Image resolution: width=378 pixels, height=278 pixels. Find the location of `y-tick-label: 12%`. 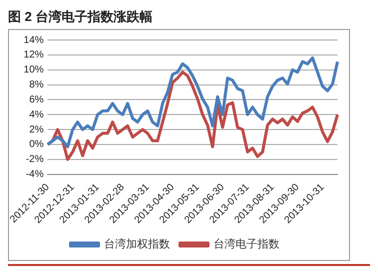

y-tick-label: 12% is located at coordinates (34, 55).